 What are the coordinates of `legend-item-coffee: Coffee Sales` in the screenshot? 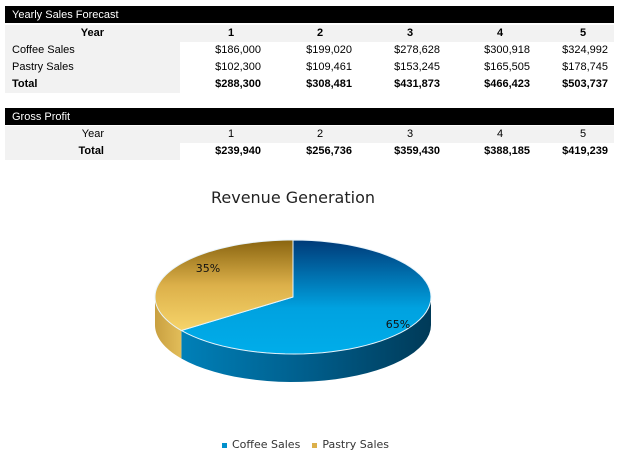 It's located at (261, 444).